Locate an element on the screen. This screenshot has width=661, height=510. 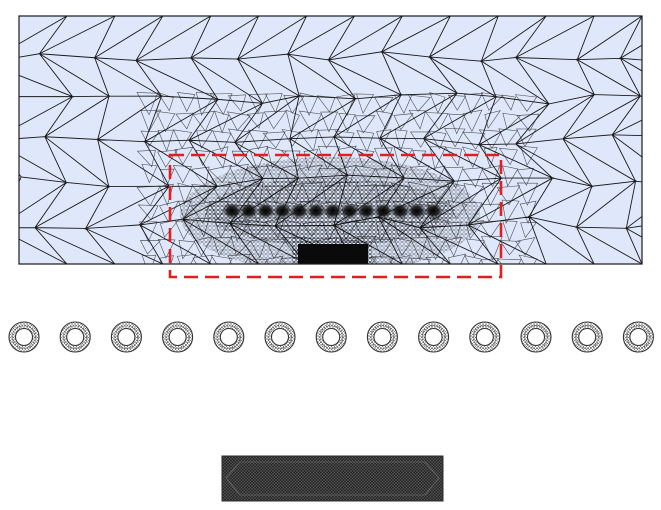
zoom-region-box is located at coordinates (335, 216).